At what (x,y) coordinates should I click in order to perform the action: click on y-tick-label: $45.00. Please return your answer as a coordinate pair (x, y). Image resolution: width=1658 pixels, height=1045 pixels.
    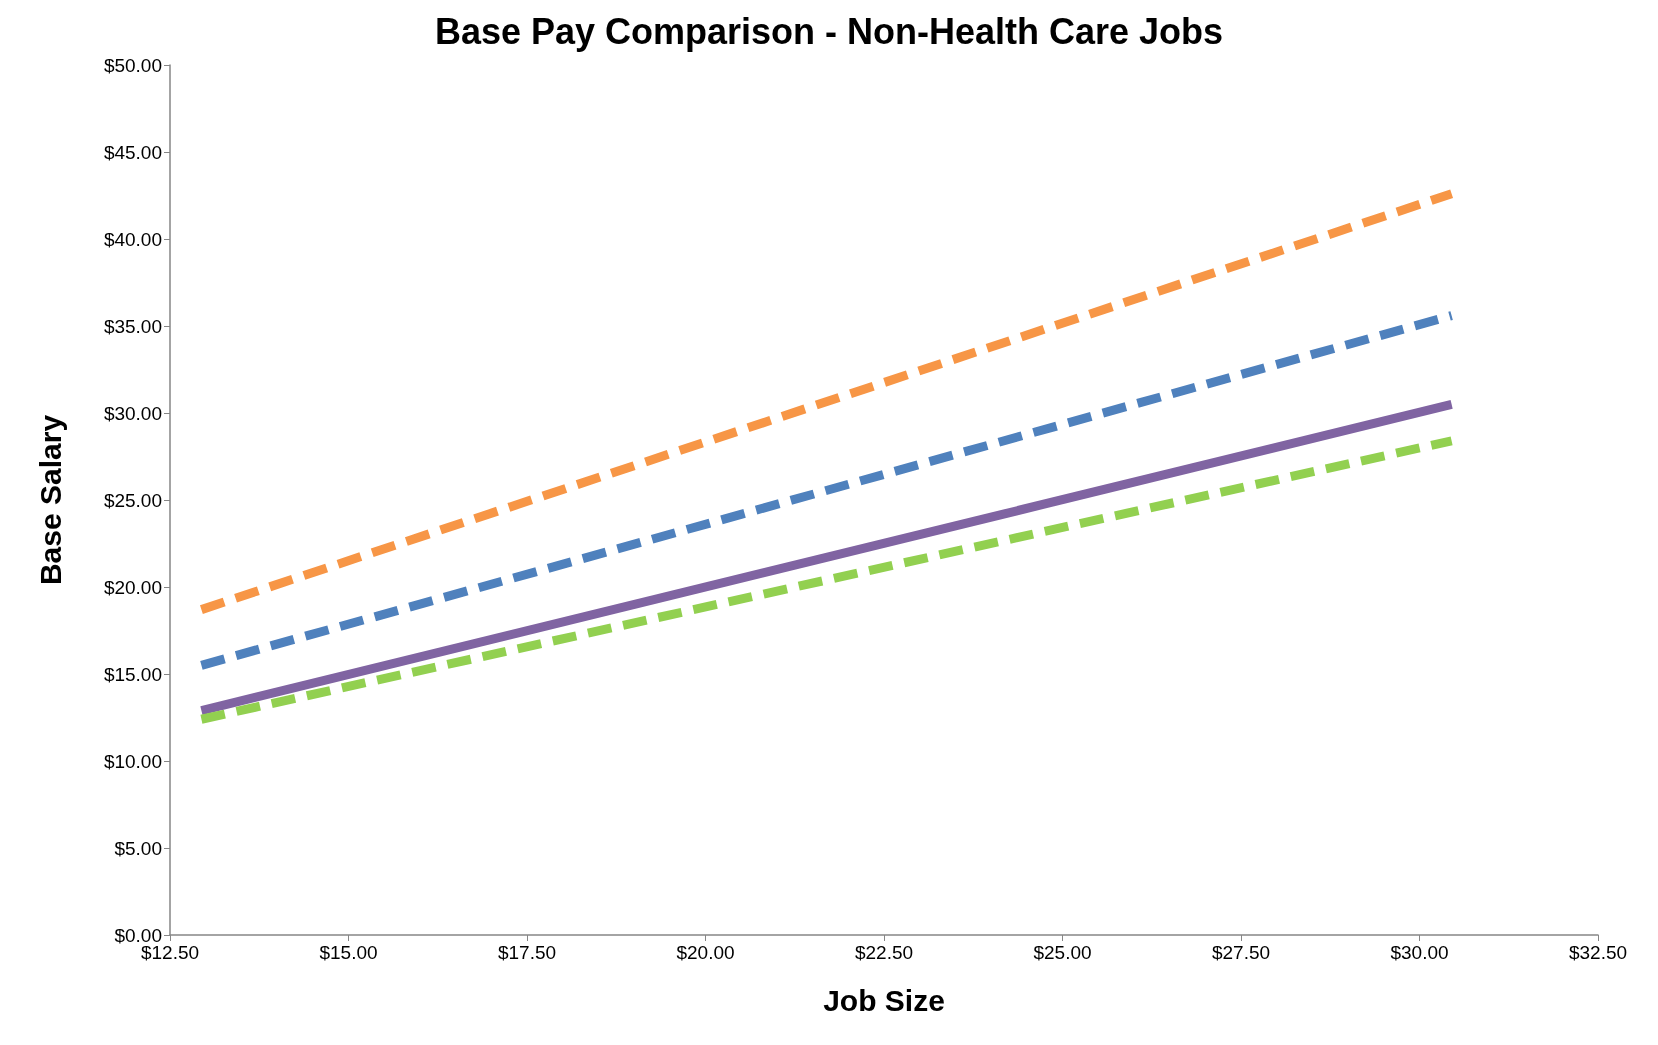
    Looking at the image, I should click on (132, 152).